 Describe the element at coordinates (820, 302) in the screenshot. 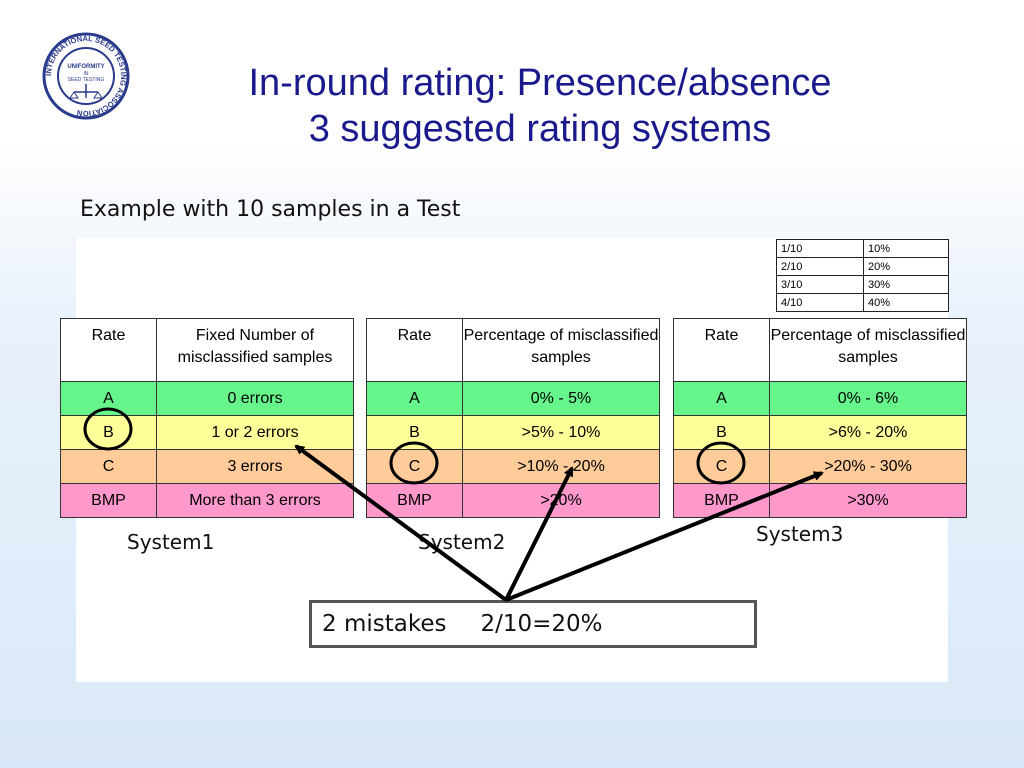

I see `ratio-fraction: 4/10` at that location.